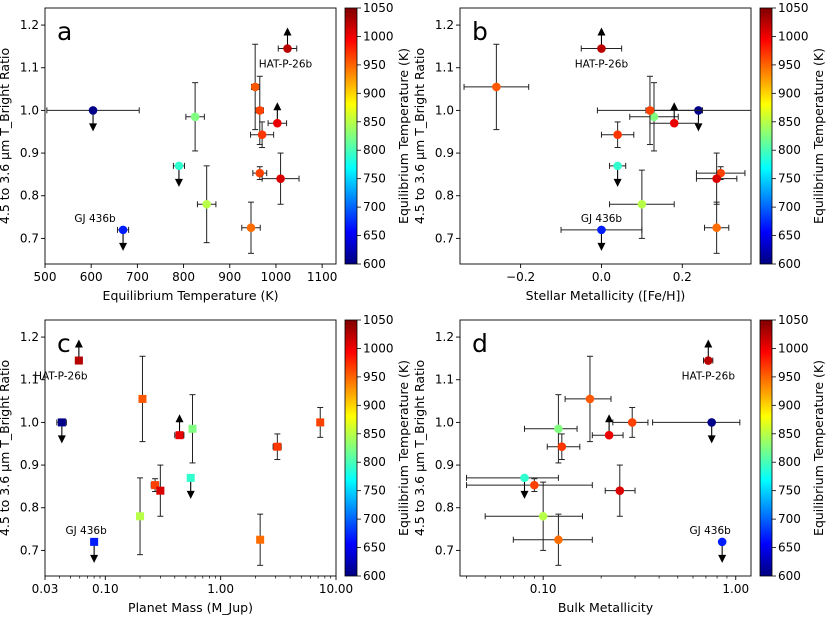 This screenshot has width=830, height=624. I want to click on x-axis-label: Bulk Metallicity, so click(606, 607).